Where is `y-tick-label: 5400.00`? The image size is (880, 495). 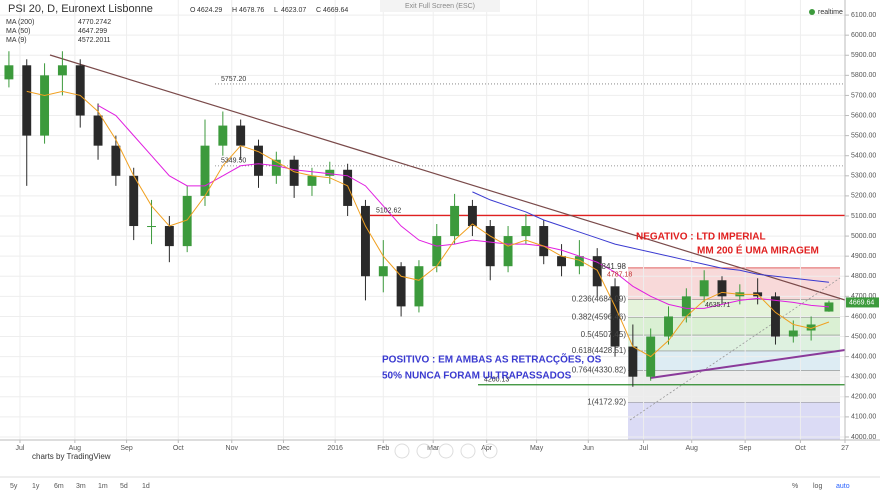
y-tick-label: 5400.00 is located at coordinates (863, 156).